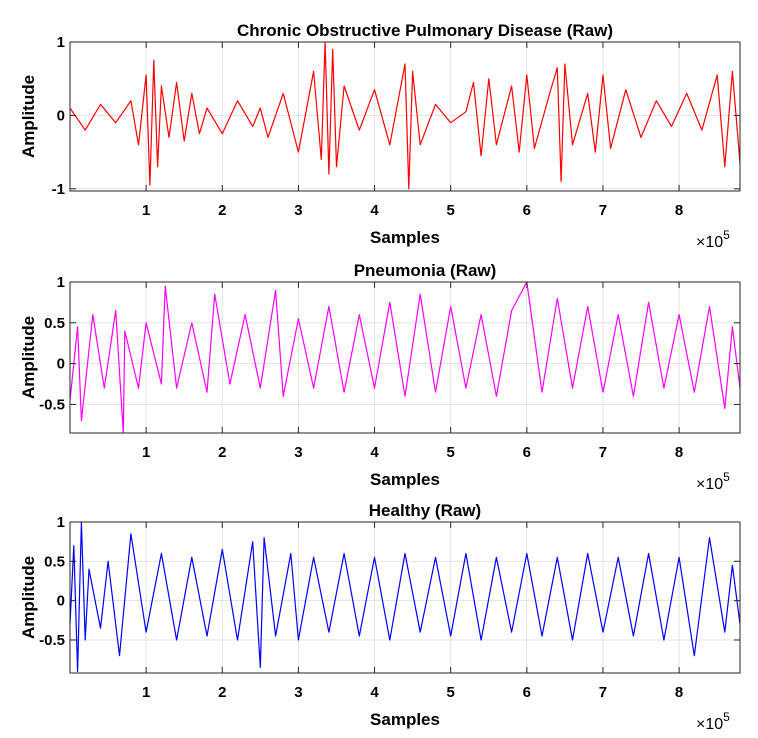 The image size is (758, 738). I want to click on chart-title: Pneumonia (Raw), so click(425, 270).